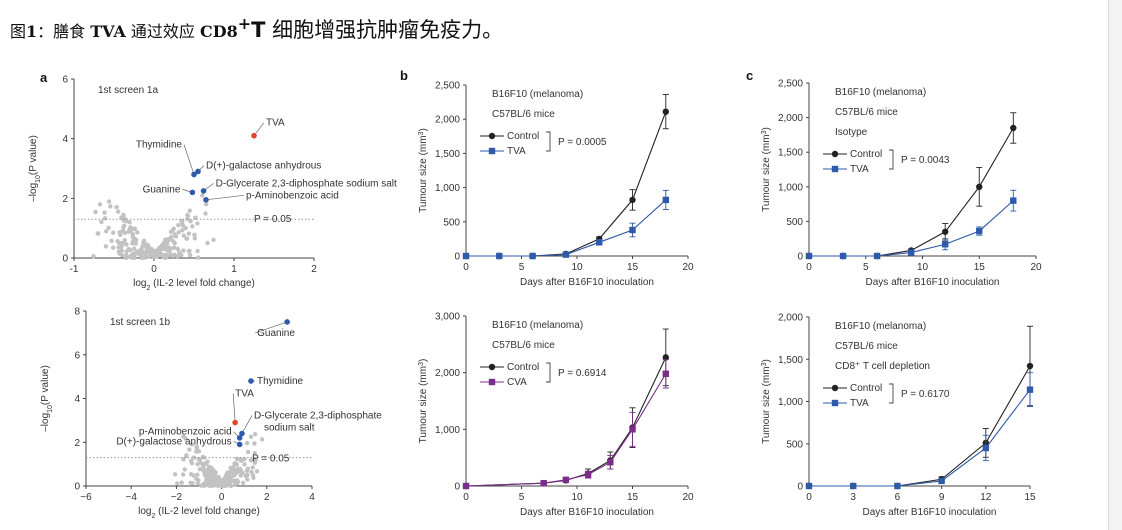  Describe the element at coordinates (859, 403) in the screenshot. I see `legend-label: TVA` at that location.